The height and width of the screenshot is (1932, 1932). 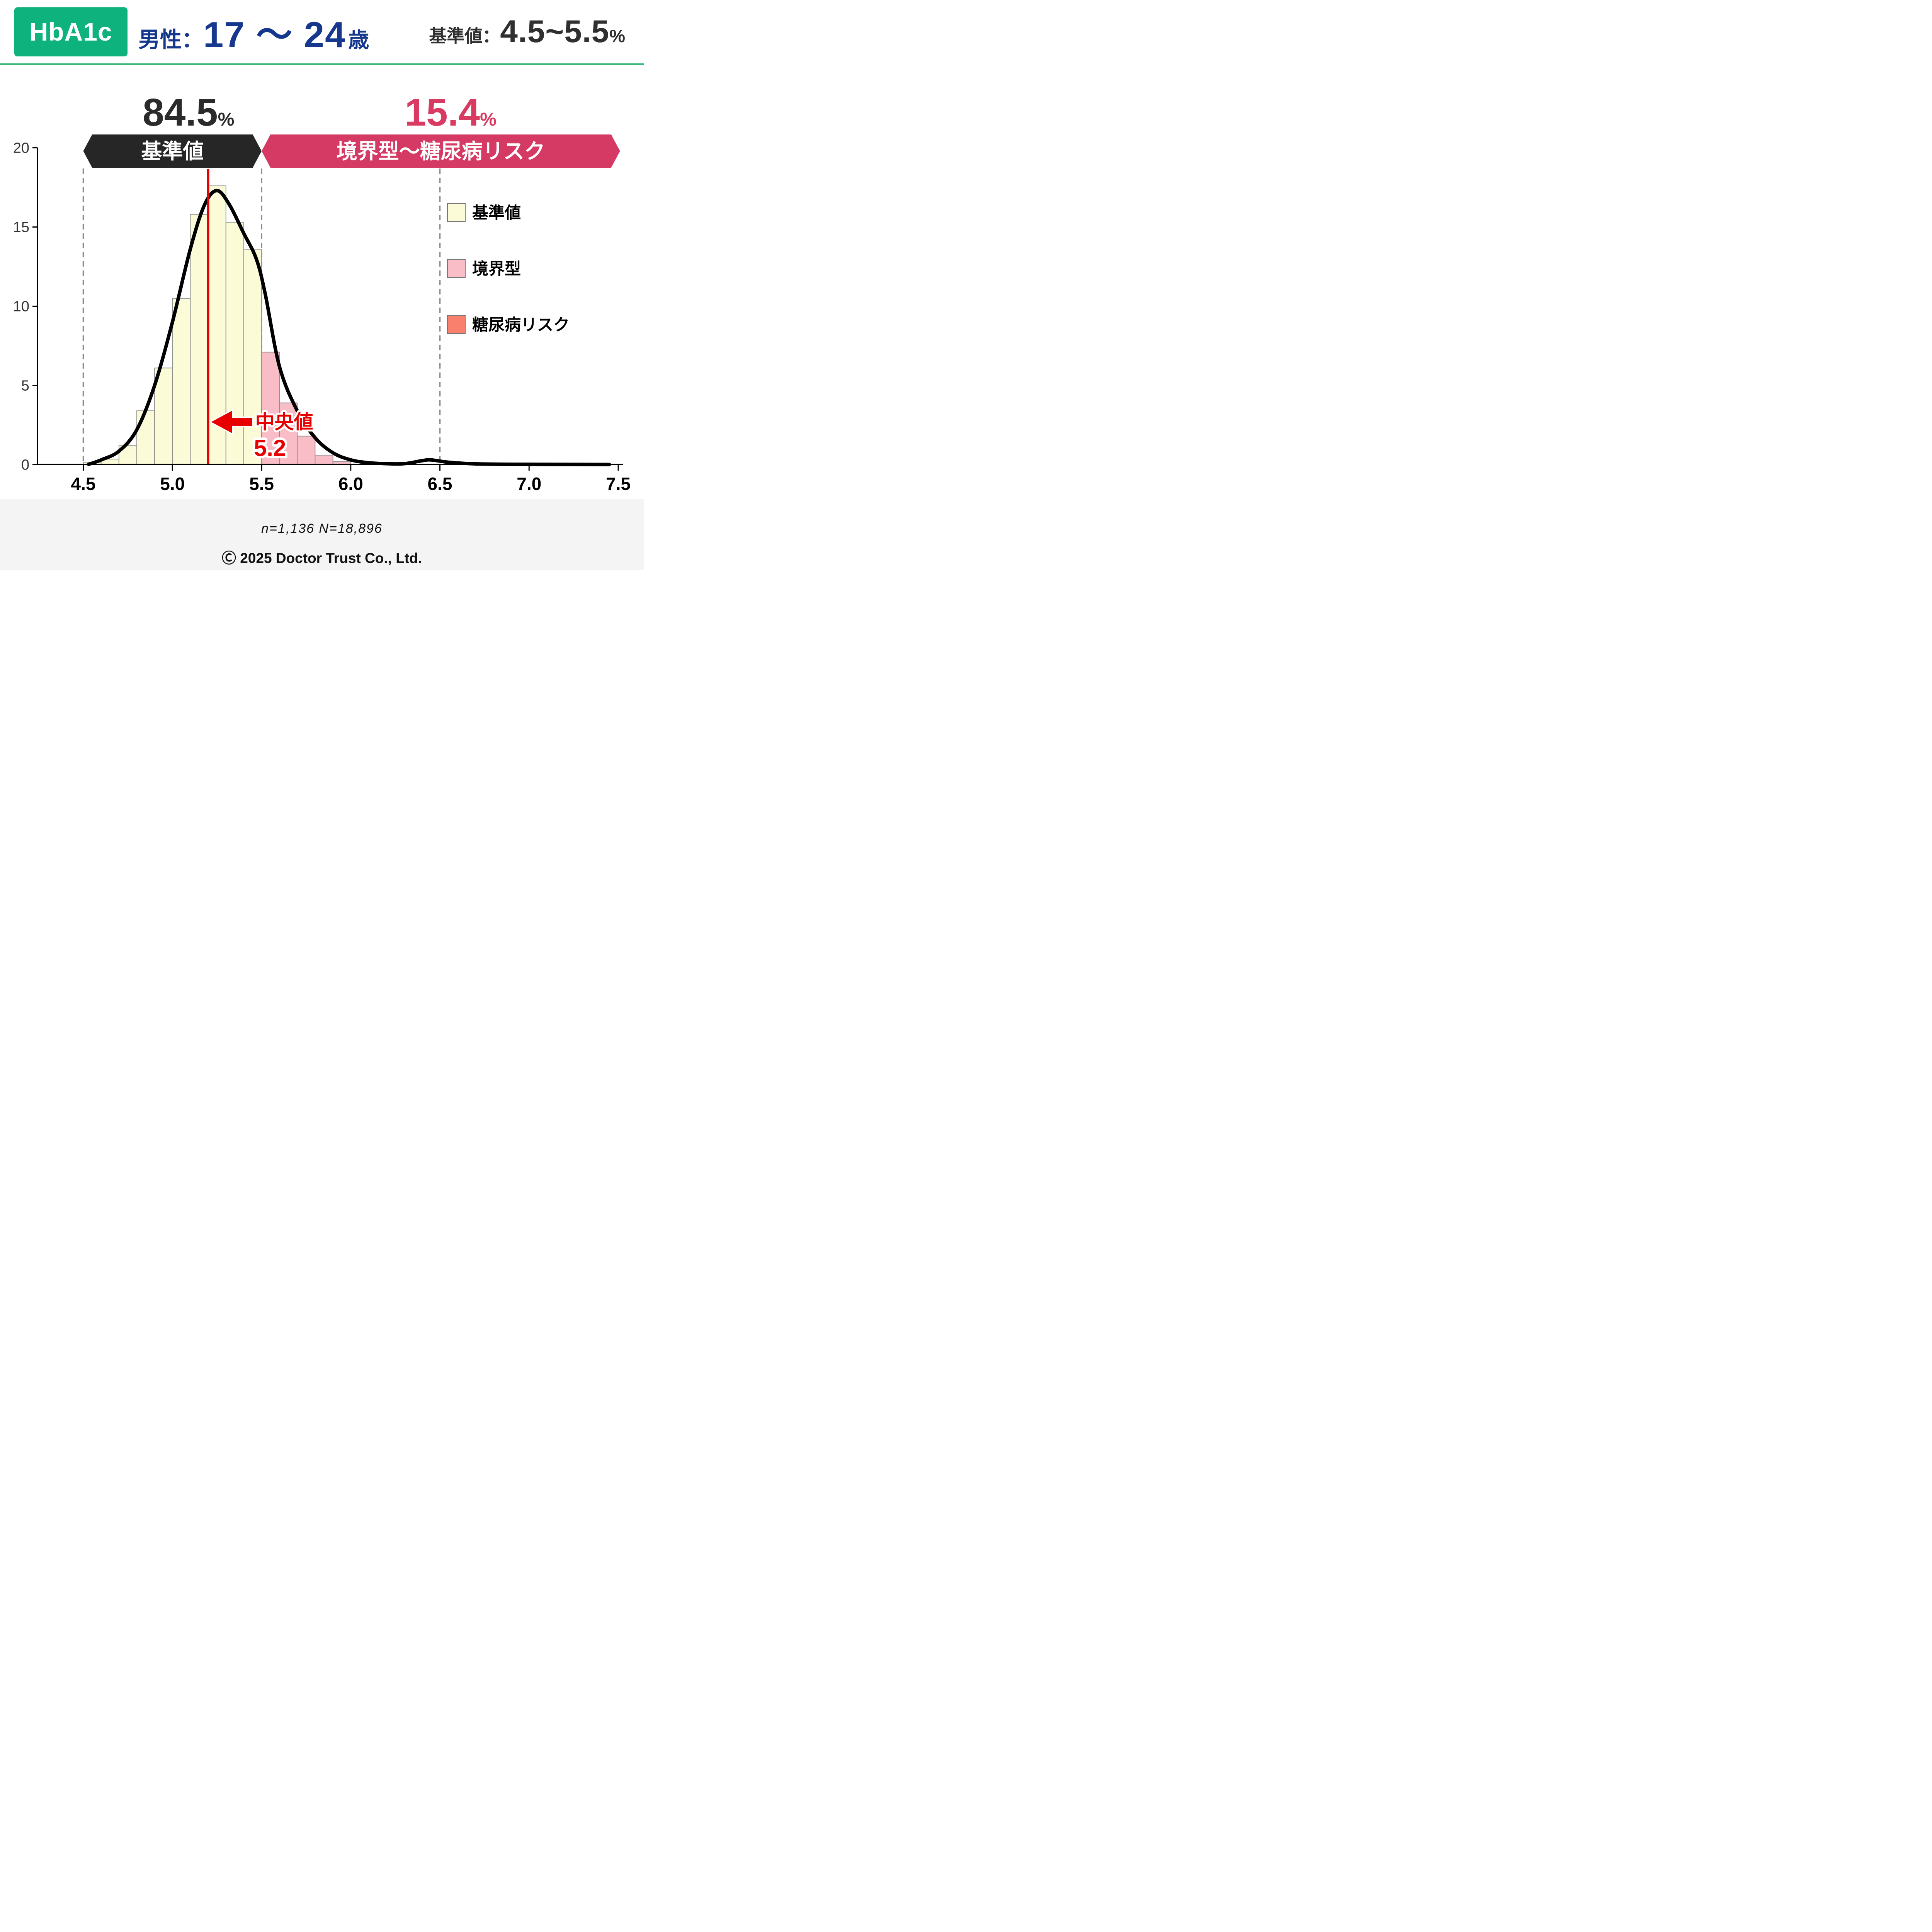 What do you see at coordinates (189, 112) in the screenshot?
I see `normal-rate-label: 84.5%` at bounding box center [189, 112].